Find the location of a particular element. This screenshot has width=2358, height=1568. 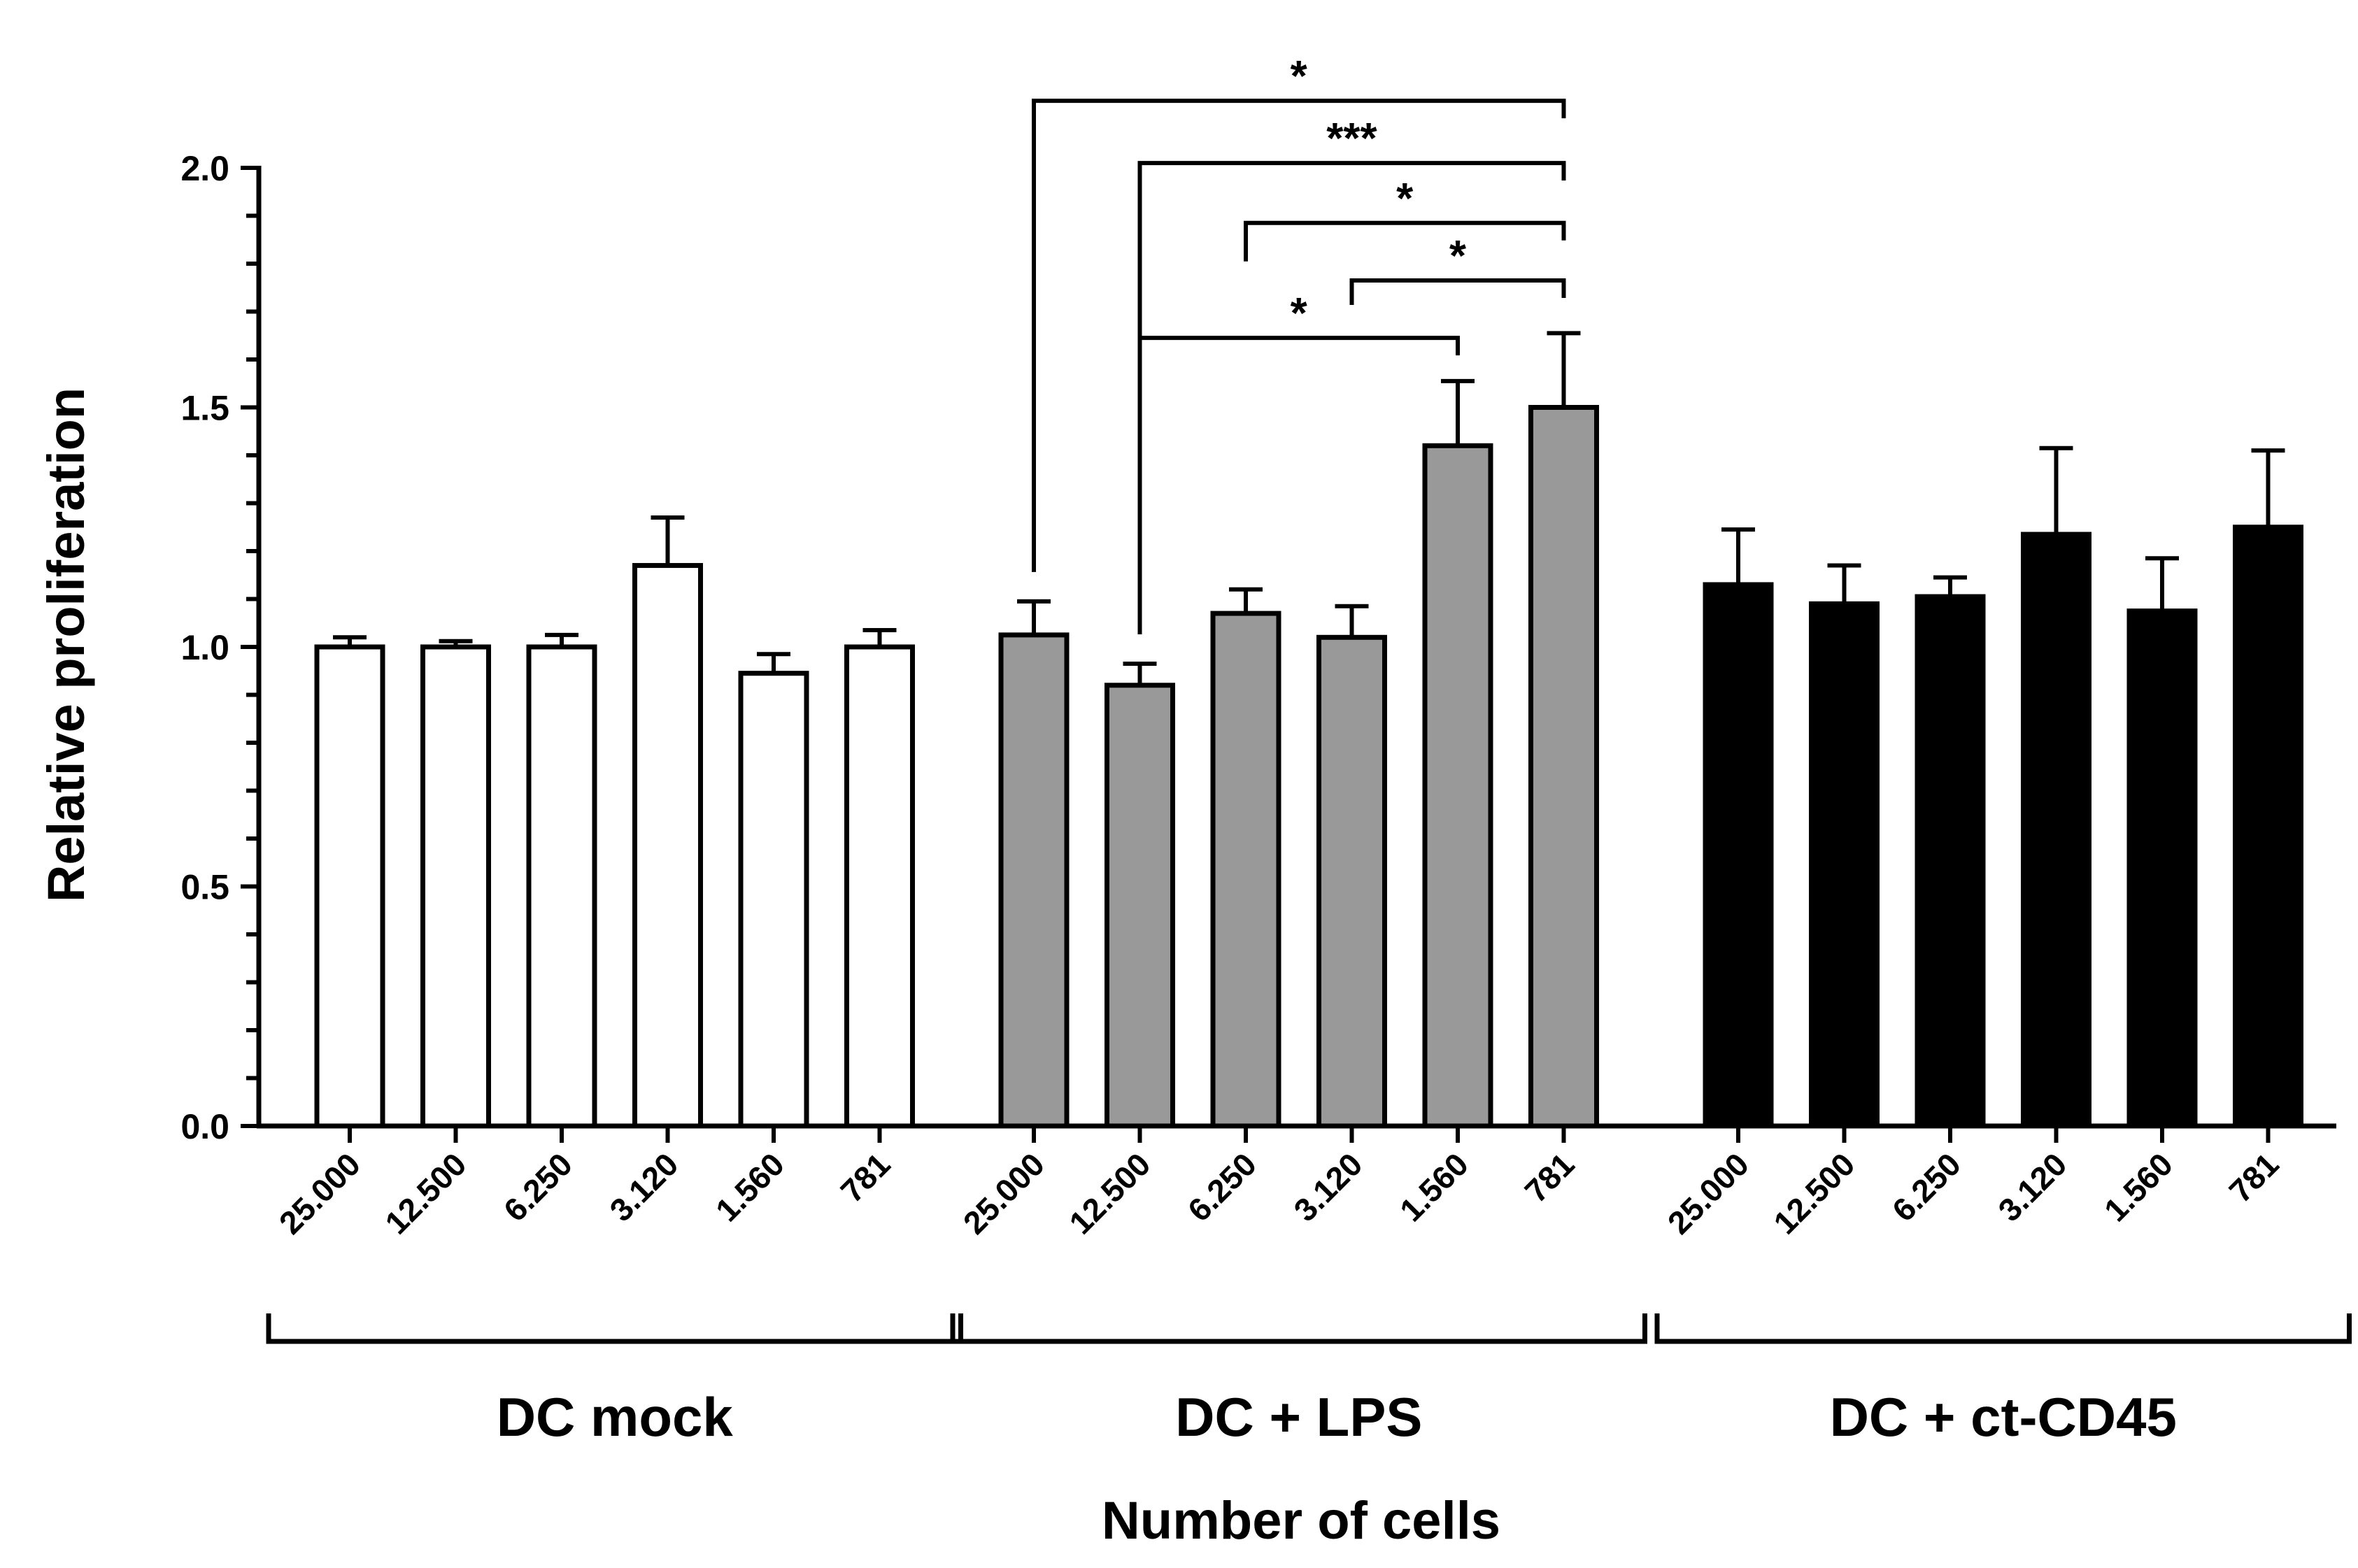

significance-label: *** is located at coordinates (1352, 139).